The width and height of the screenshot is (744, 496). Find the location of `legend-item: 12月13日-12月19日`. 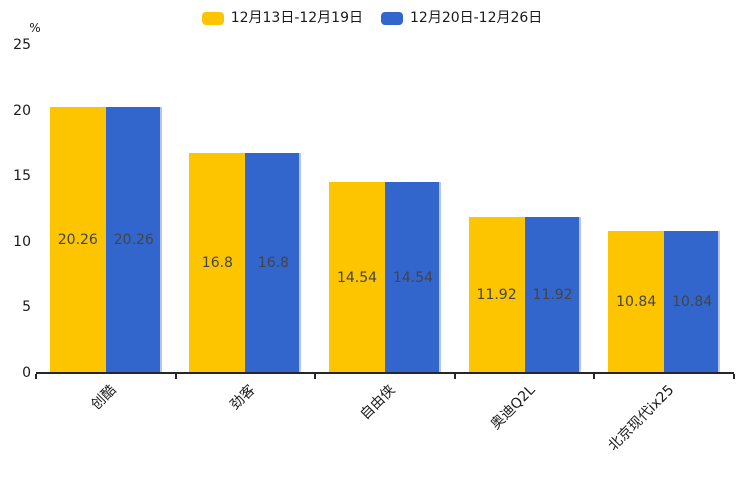

legend-item: 12月13日-12月19日 is located at coordinates (282, 18).